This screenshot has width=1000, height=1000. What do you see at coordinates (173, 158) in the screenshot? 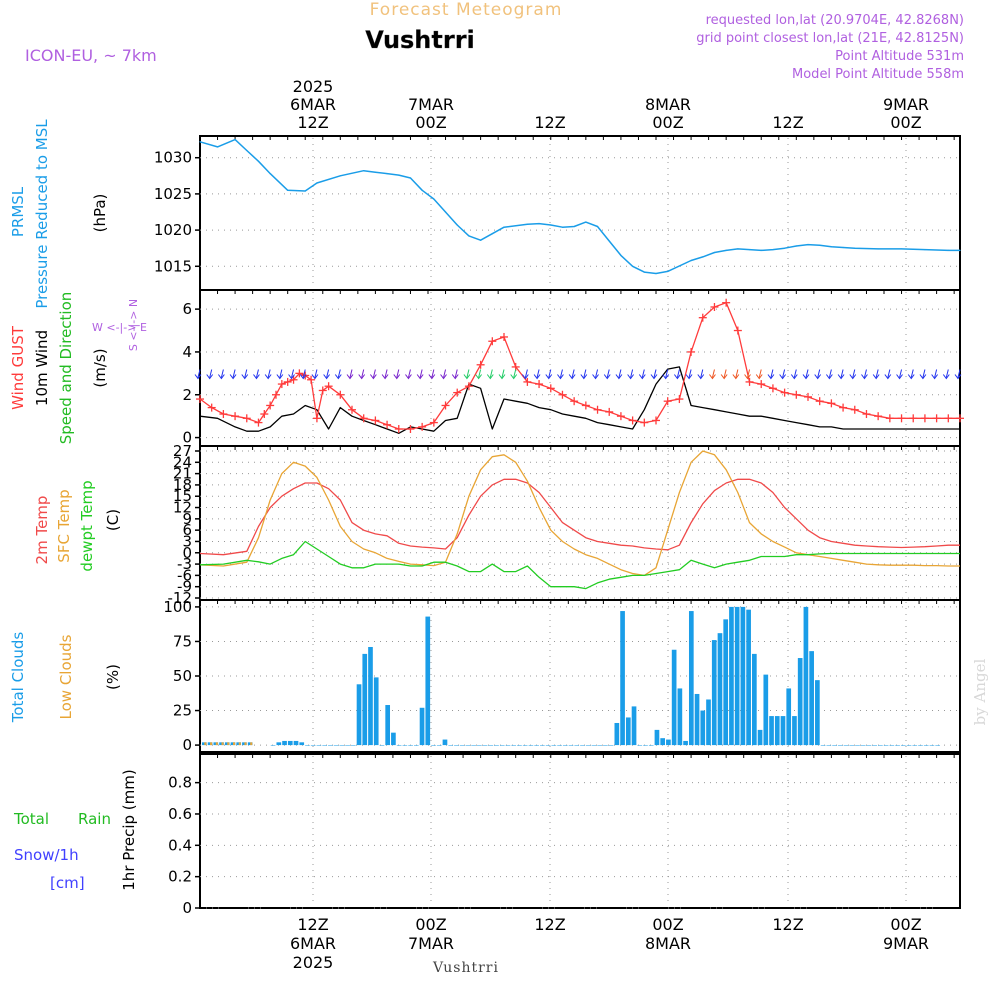
I see `ytick-label-pressure-3: 1030` at bounding box center [173, 158].